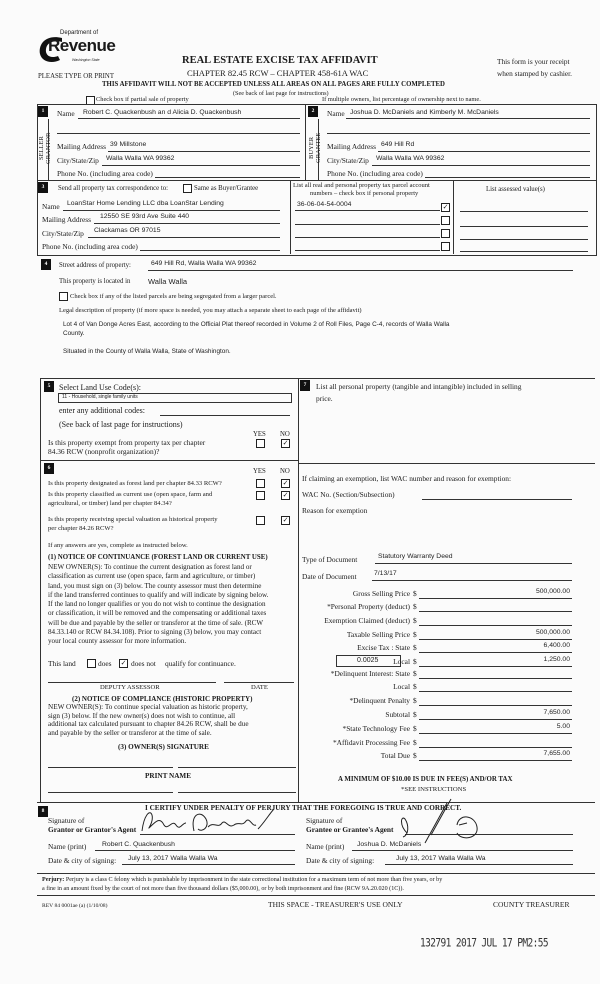  Describe the element at coordinates (92, 829) in the screenshot. I see `grantor-signature-label: Grantor or Grantor's Agent` at that location.